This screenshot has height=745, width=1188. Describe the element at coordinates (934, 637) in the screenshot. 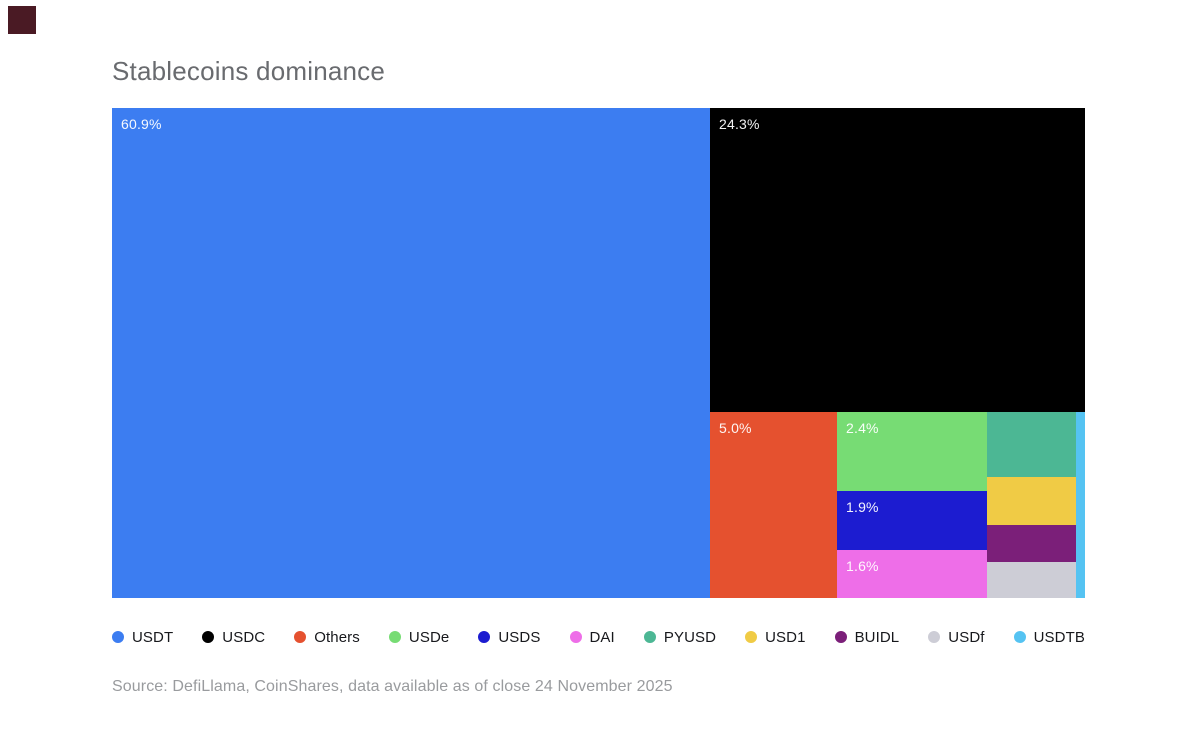

I see `legend-swatch-usdf-icon` at that location.